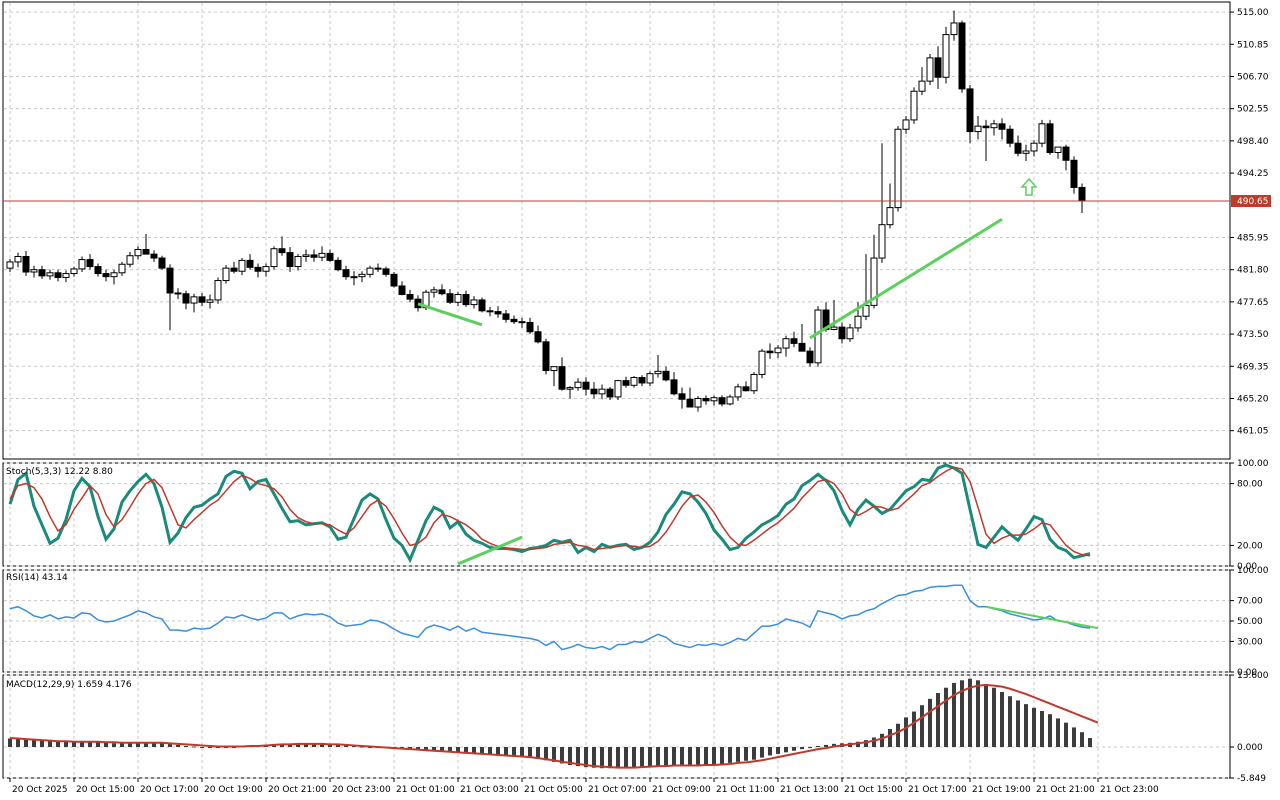 The height and width of the screenshot is (800, 1280). What do you see at coordinates (554, 617) in the screenshot?
I see `rsi-panel` at bounding box center [554, 617].